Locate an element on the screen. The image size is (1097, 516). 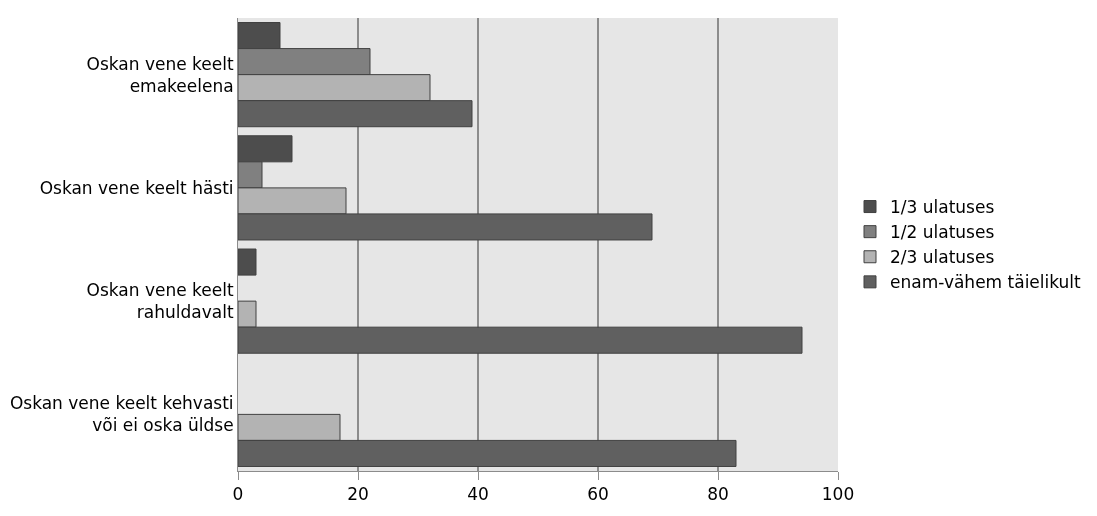
legend-label: 1/3 ulatuses is located at coordinates (942, 207).